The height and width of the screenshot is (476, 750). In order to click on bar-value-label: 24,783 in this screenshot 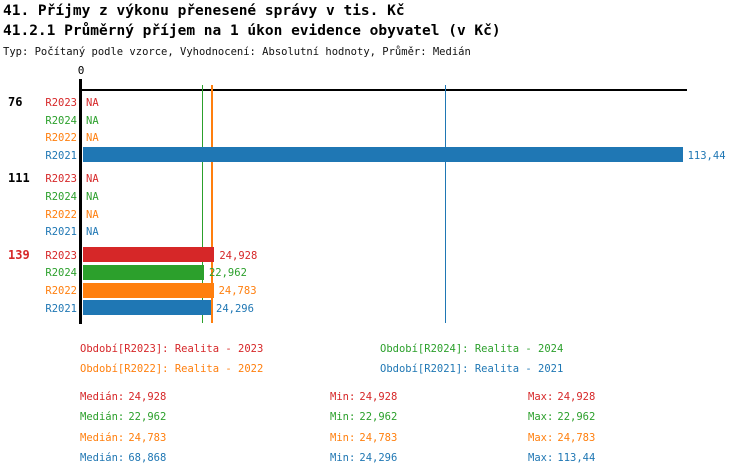, I will do `click(237, 291)`.